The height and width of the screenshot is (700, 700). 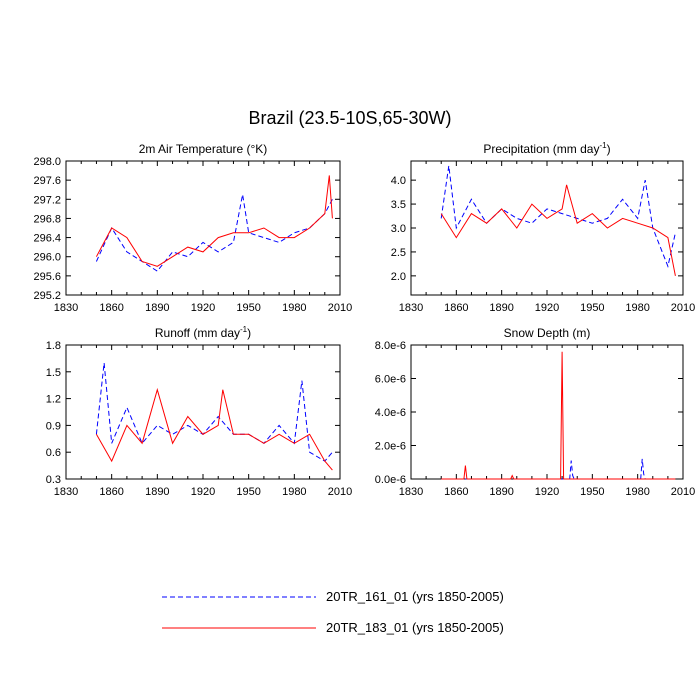 What do you see at coordinates (398, 229) in the screenshot?
I see `y-tick-label: 3.0` at bounding box center [398, 229].